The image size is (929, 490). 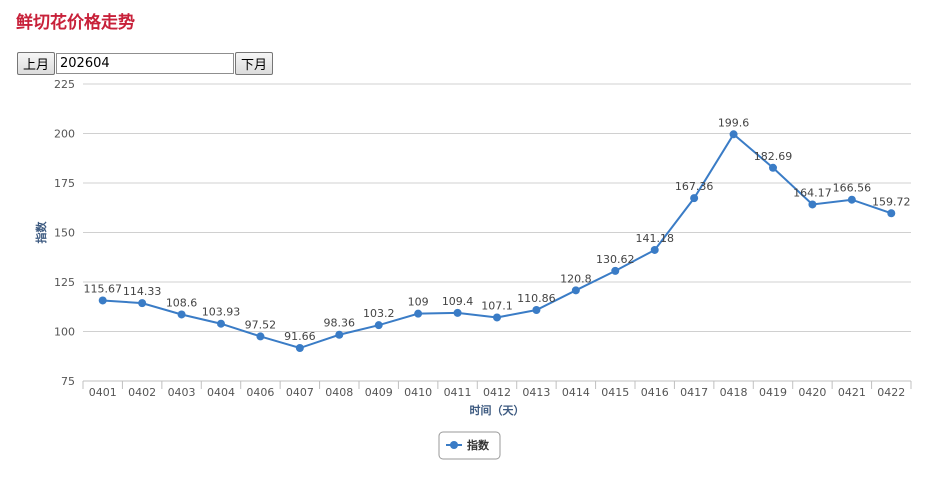 What do you see at coordinates (64, 84) in the screenshot?
I see `y-tick-label: 225` at bounding box center [64, 84].